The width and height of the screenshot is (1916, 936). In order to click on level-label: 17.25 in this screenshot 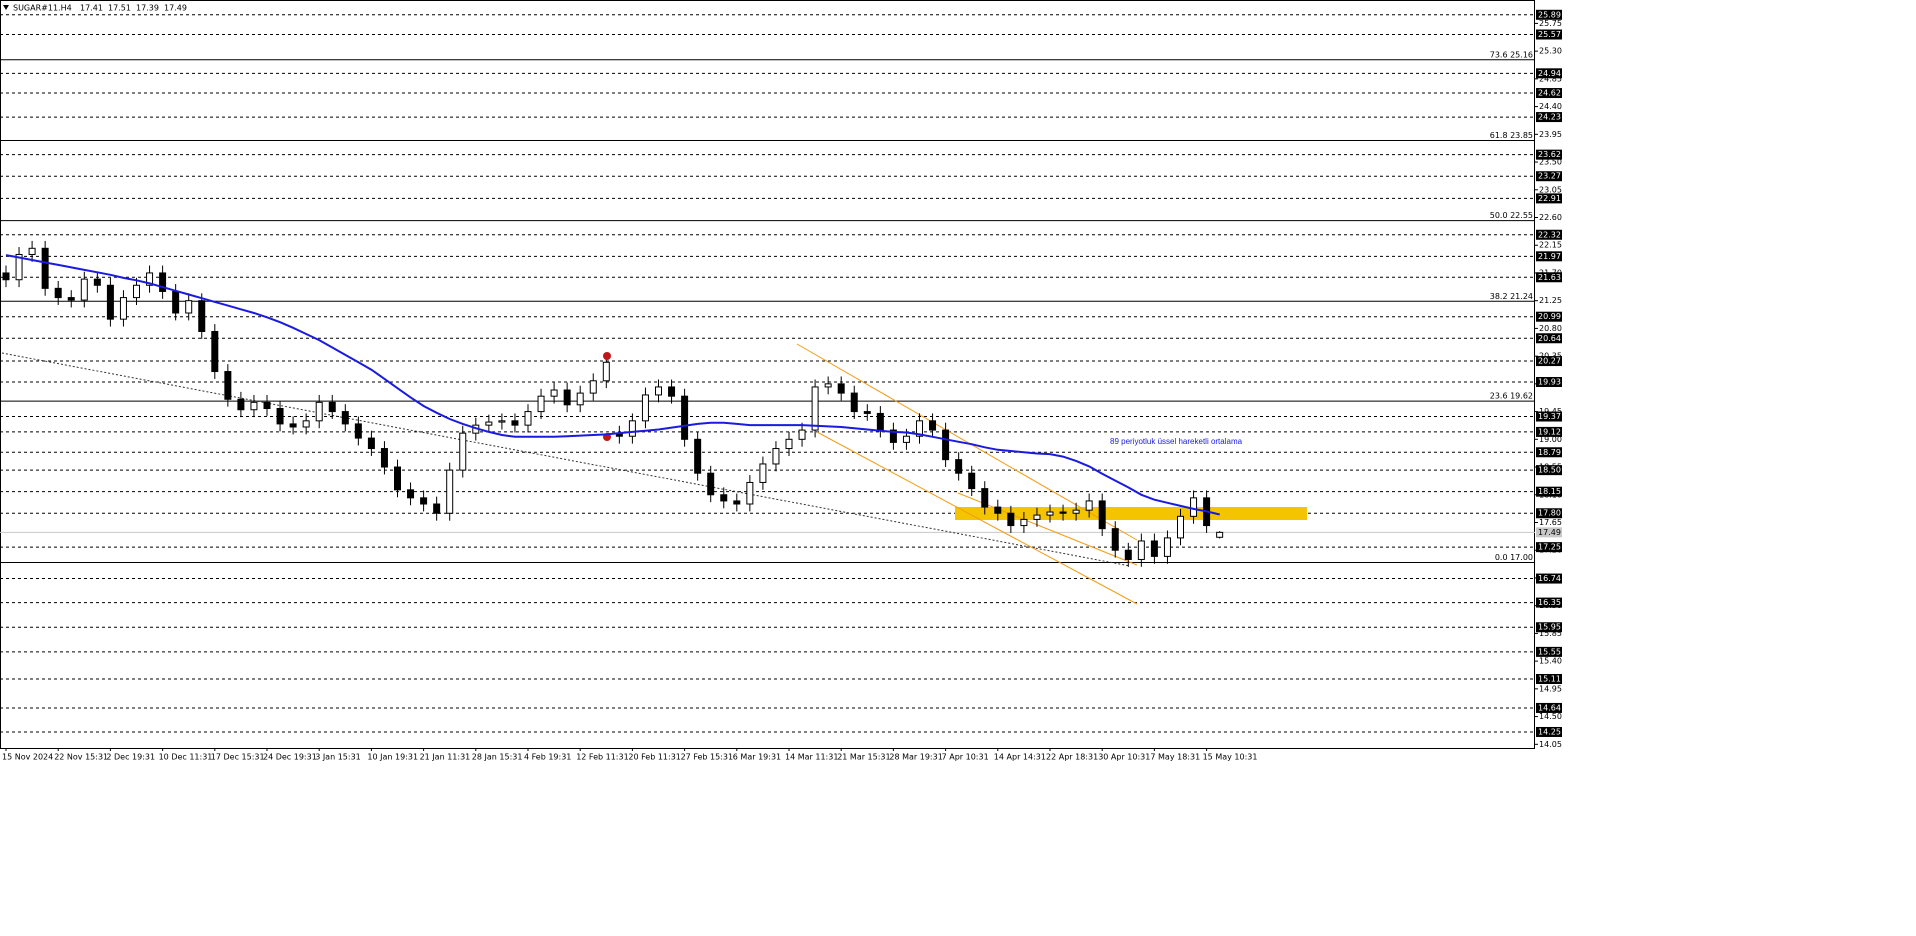, I will do `click(1549, 547)`.